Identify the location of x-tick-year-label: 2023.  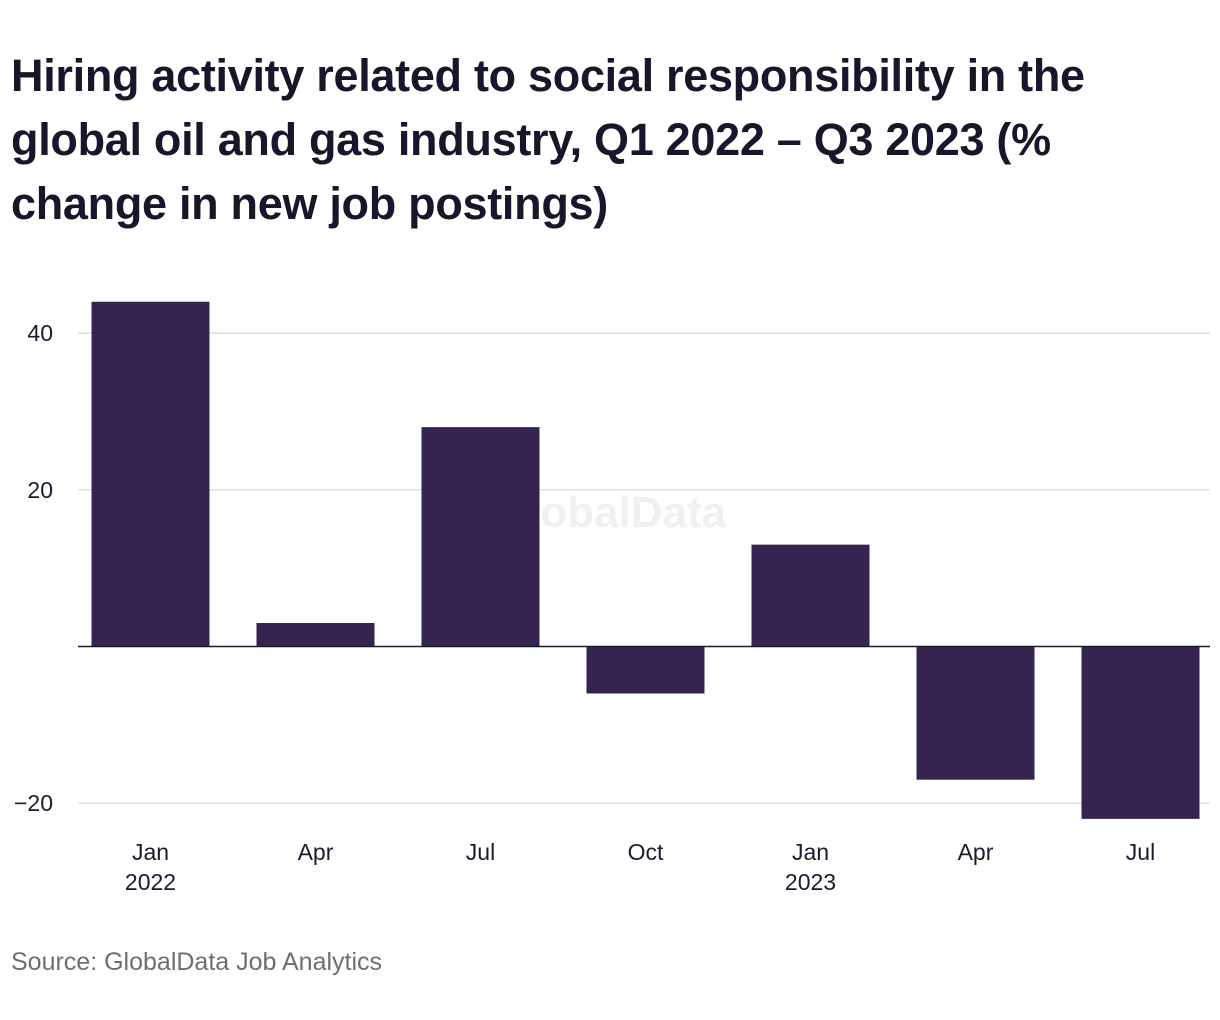
(810, 882).